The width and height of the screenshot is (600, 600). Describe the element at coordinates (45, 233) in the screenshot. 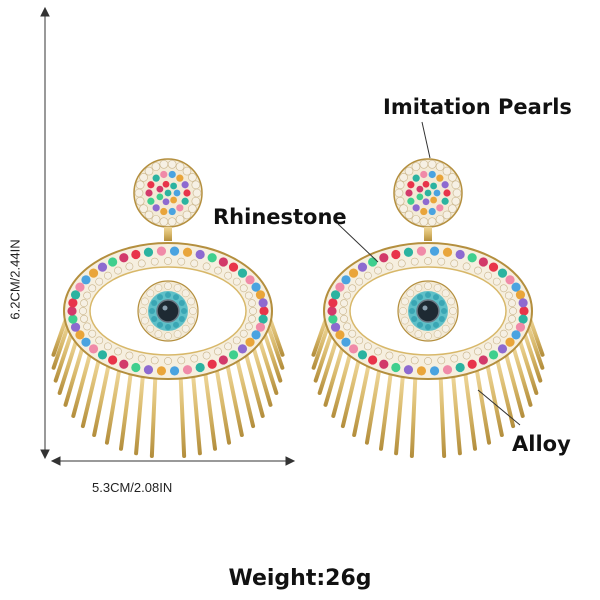

I see `height-dimension-line` at that location.